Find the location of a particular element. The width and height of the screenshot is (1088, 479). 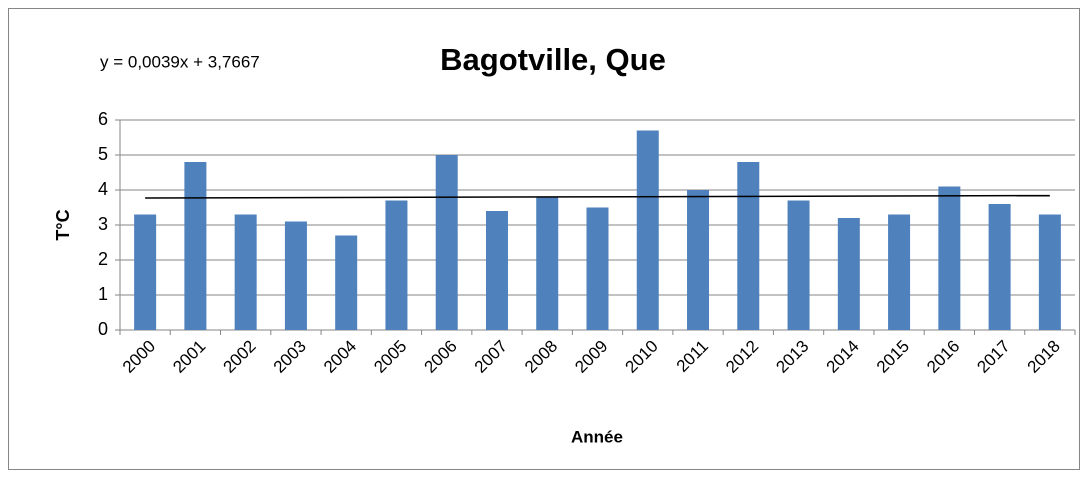

y-tick-label: 4 is located at coordinates (103, 189).